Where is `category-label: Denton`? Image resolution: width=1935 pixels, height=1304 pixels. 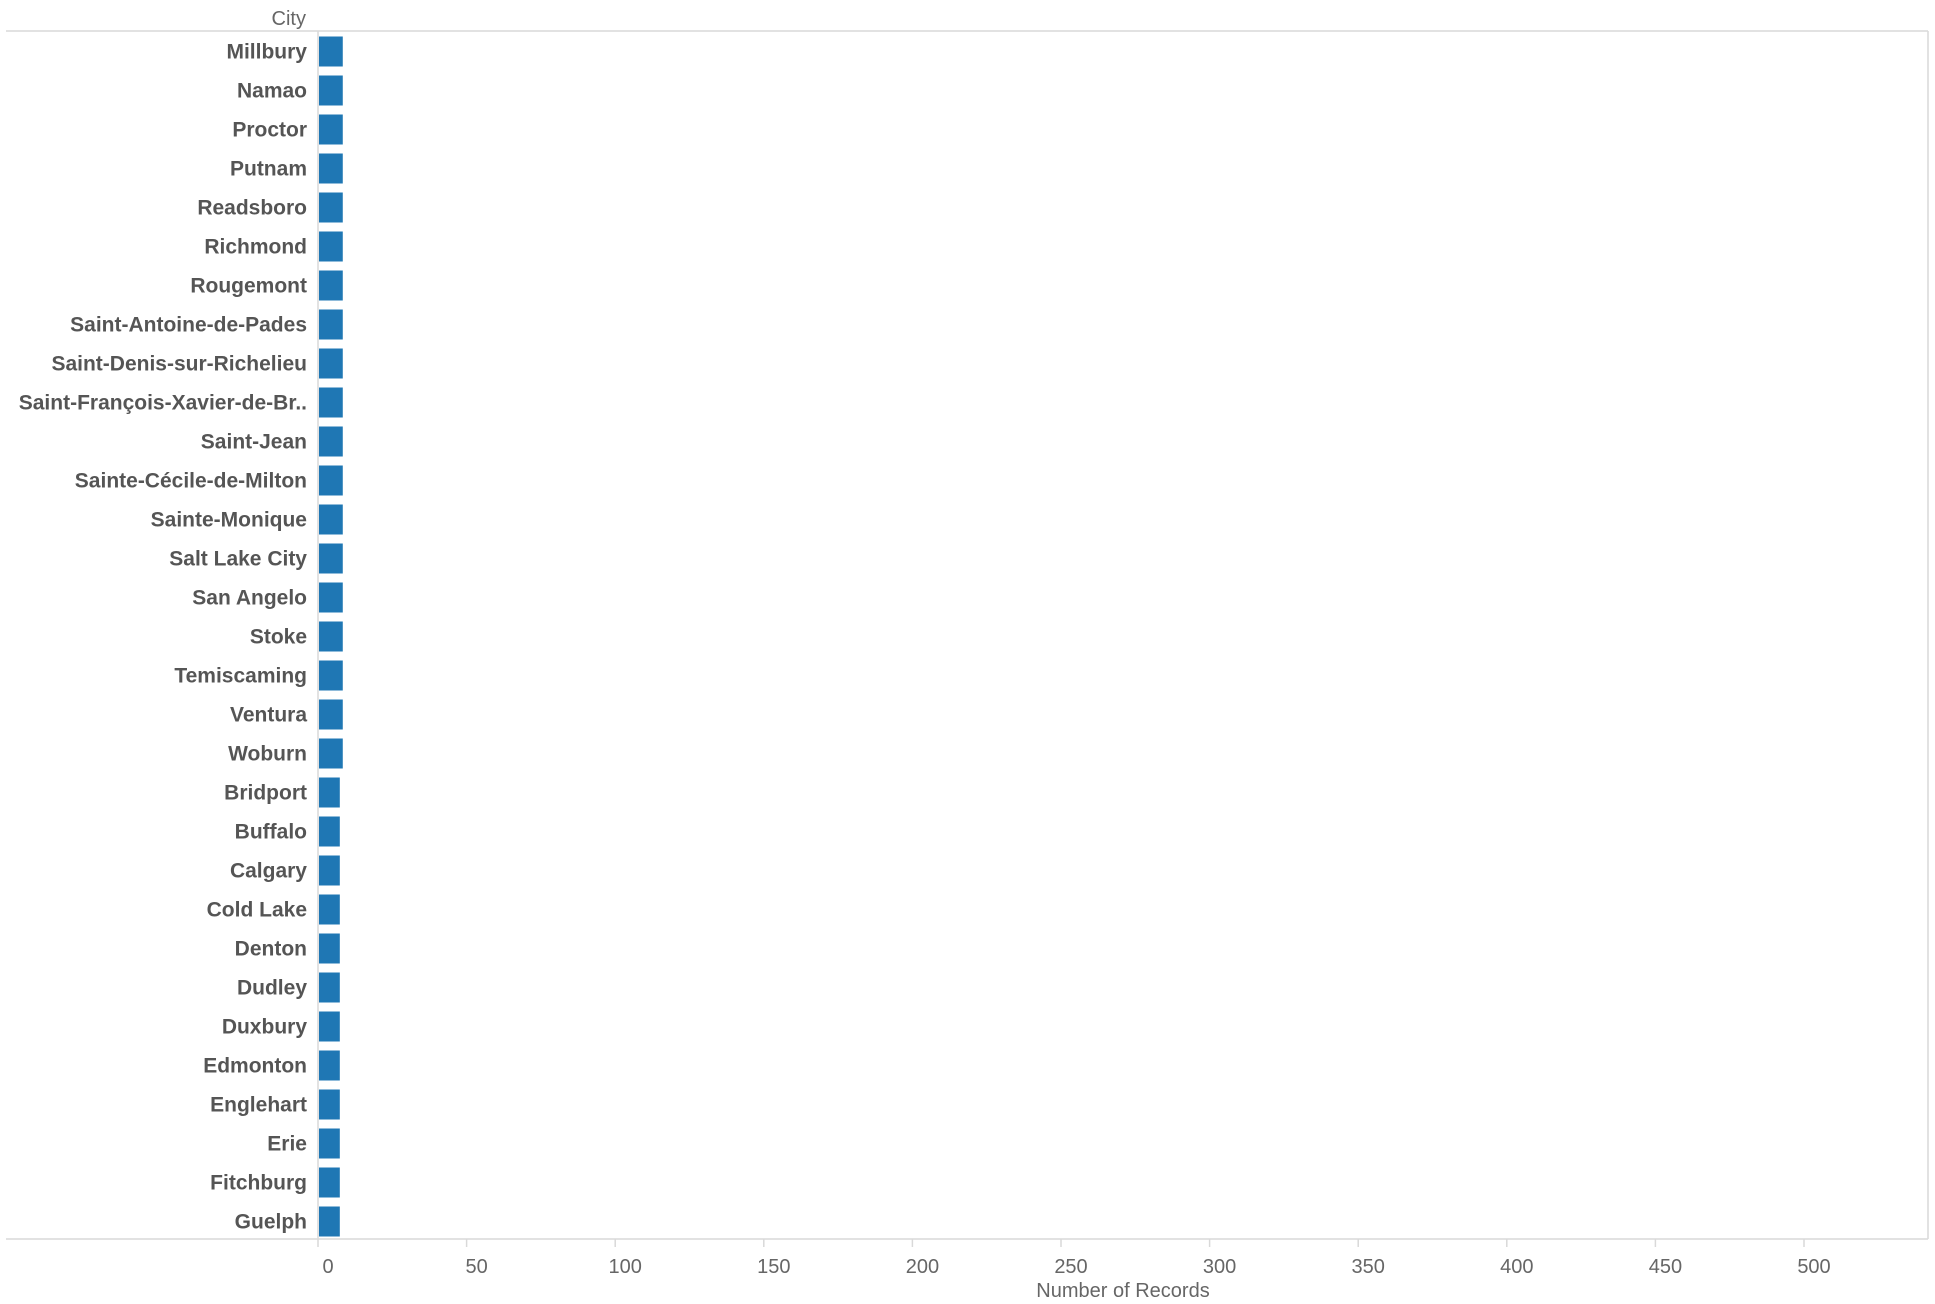
category-label: Denton is located at coordinates (271, 949).